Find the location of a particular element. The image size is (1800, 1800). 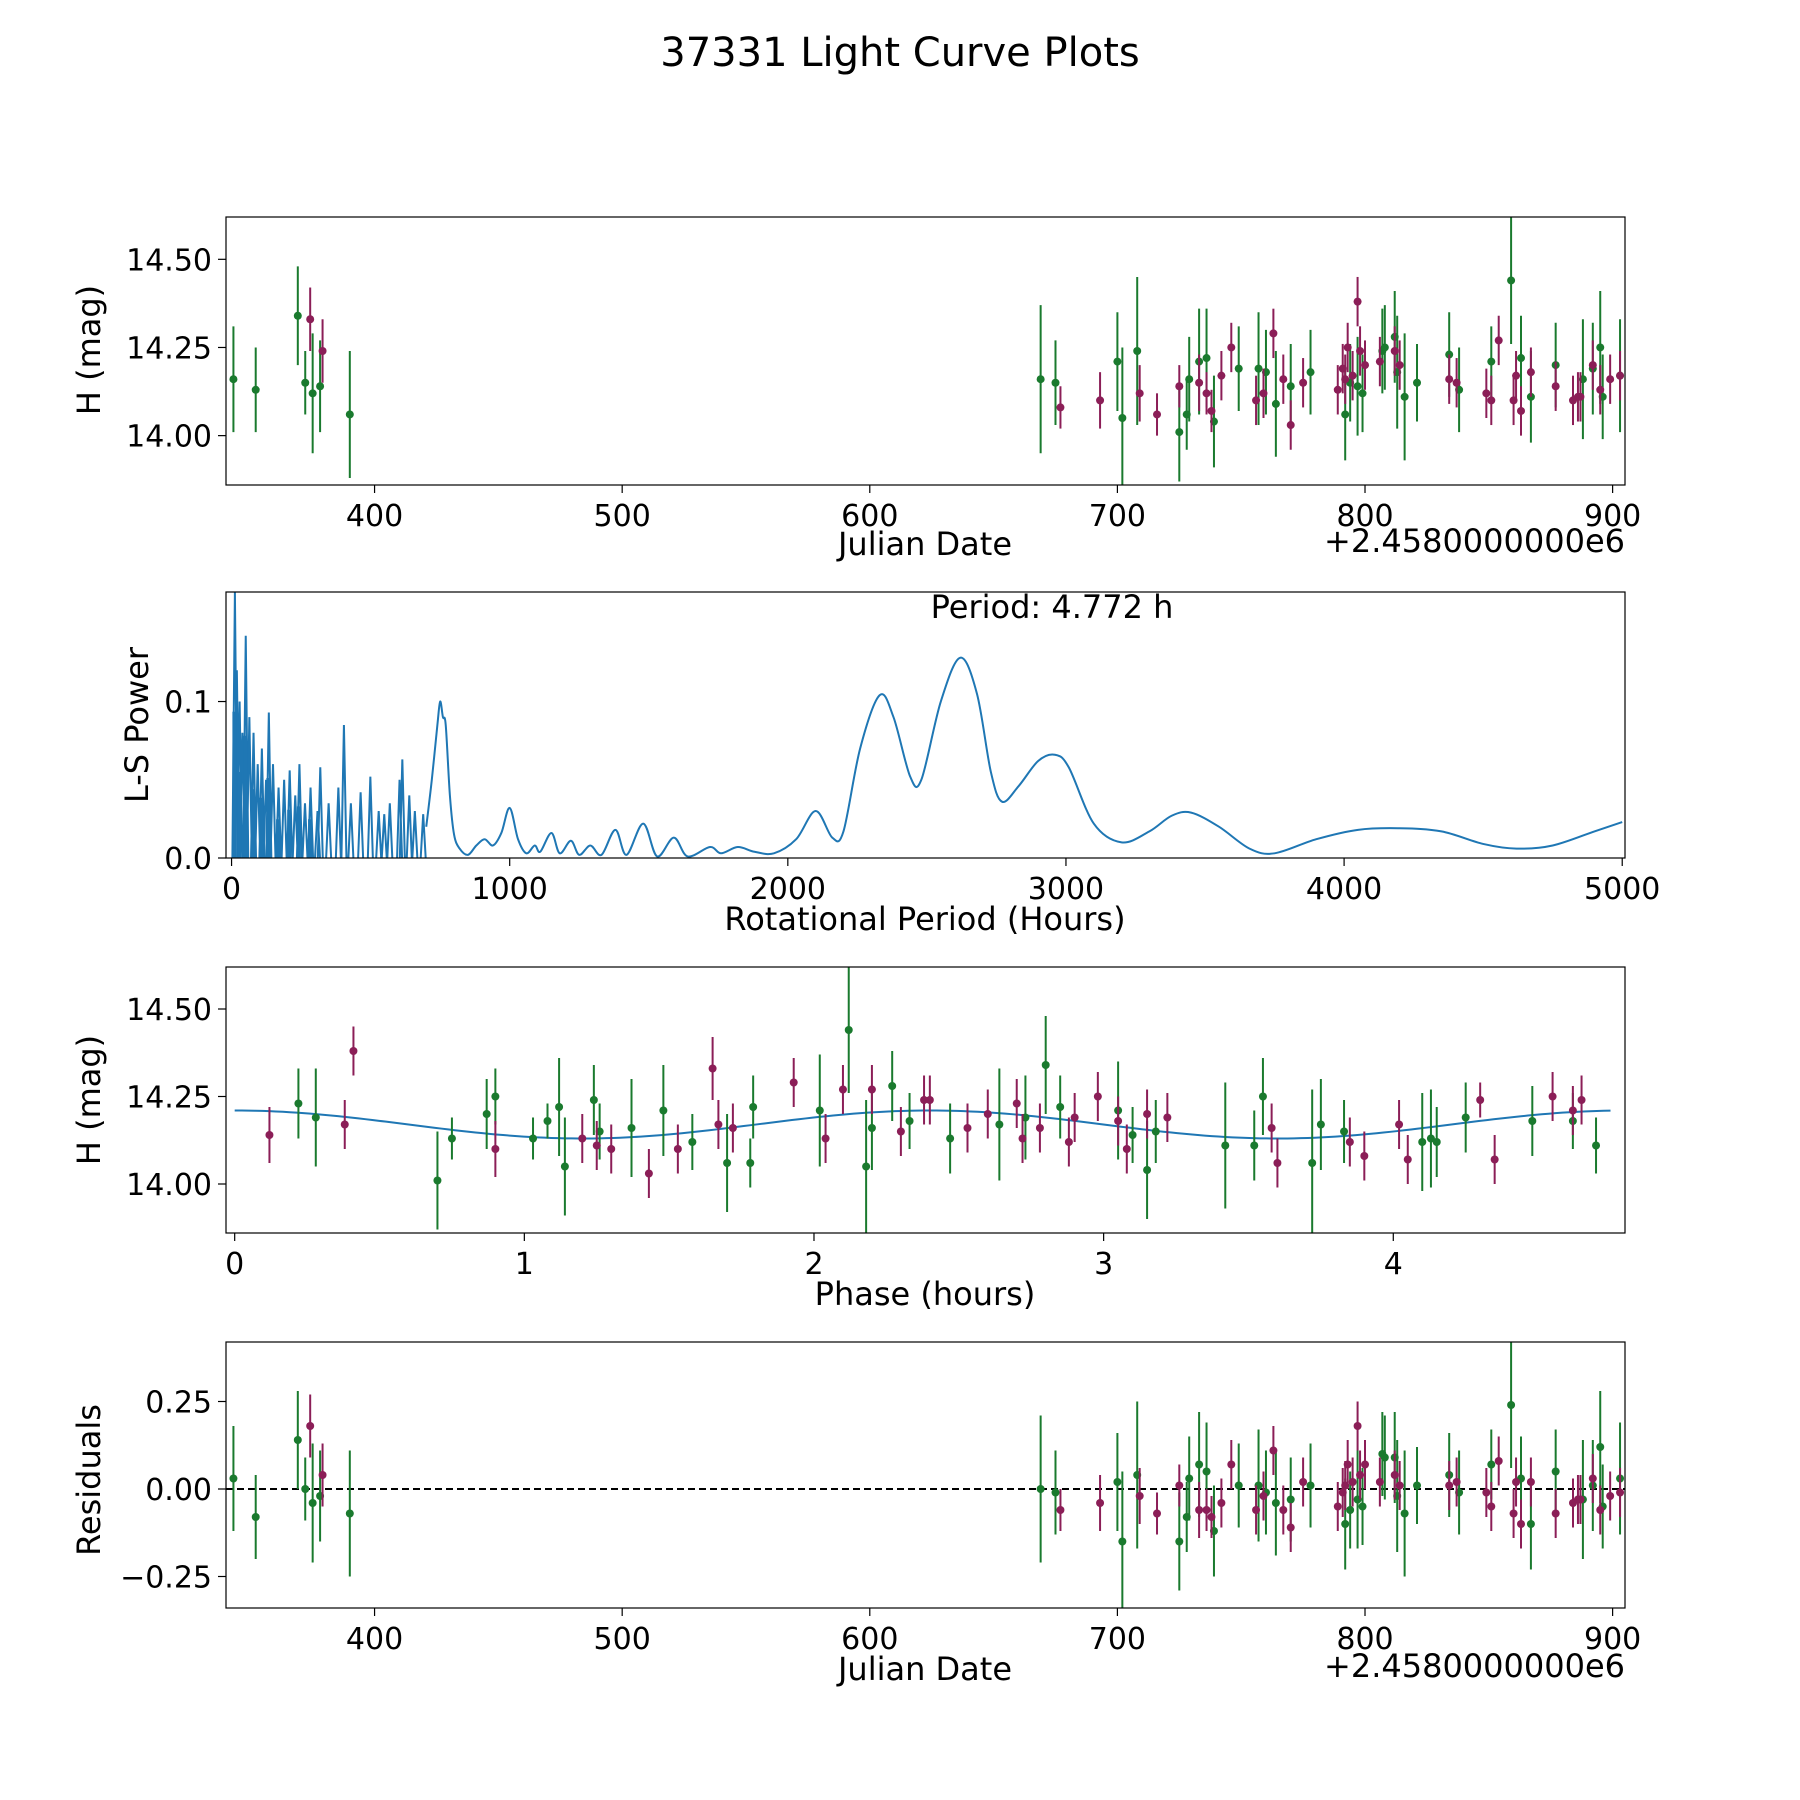

light-curve-x-tick-label: 600 is located at coordinates (869, 516).